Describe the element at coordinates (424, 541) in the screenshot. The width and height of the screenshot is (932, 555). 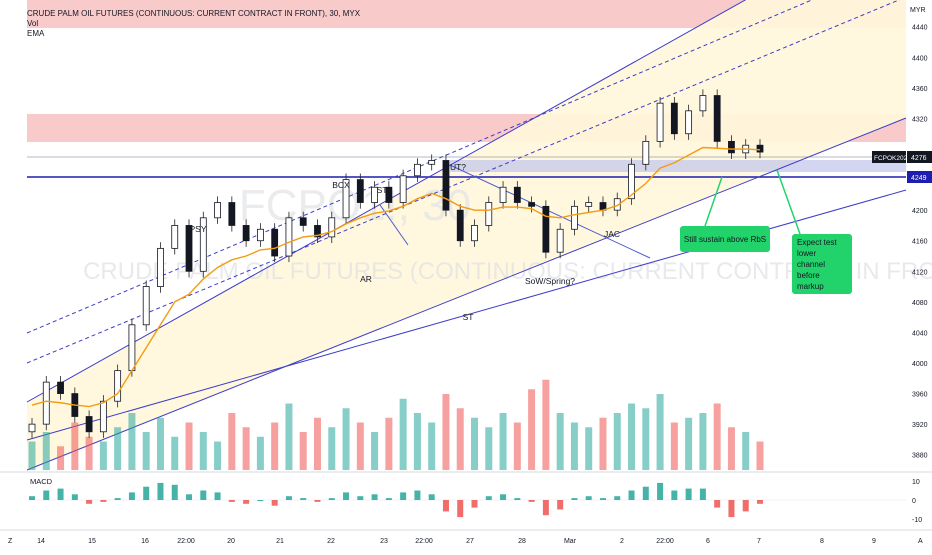
I see `time-axis-tick: 22:00` at that location.